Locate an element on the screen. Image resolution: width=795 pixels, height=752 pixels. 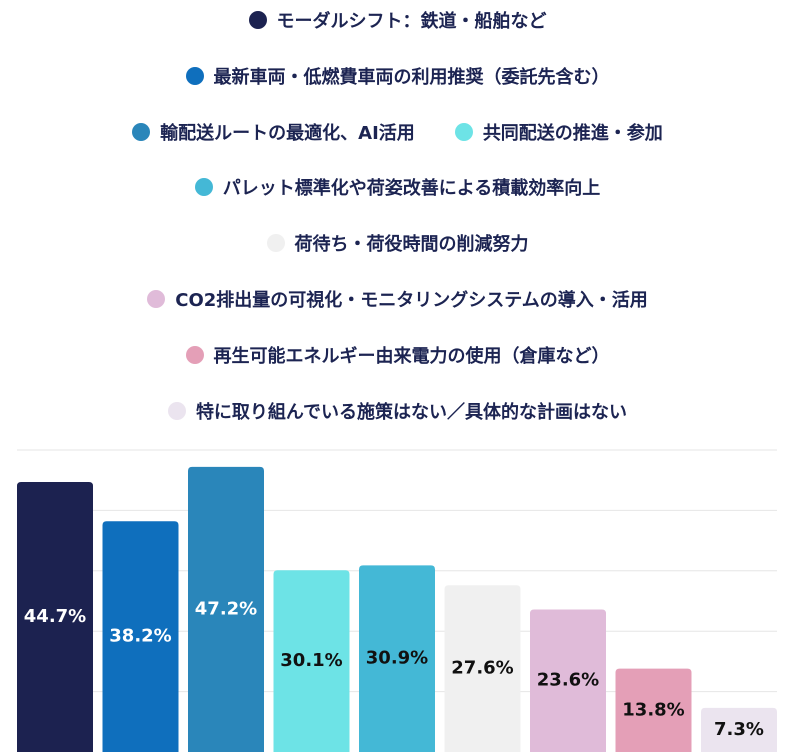
legend-item: 荷待ち・荷役時間の削減努力 is located at coordinates (397, 243).